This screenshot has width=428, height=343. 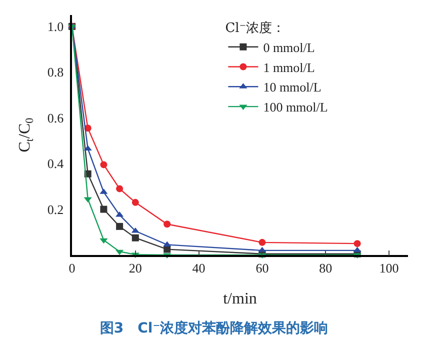 I want to click on x-tick-label: 0, so click(x=72, y=268).